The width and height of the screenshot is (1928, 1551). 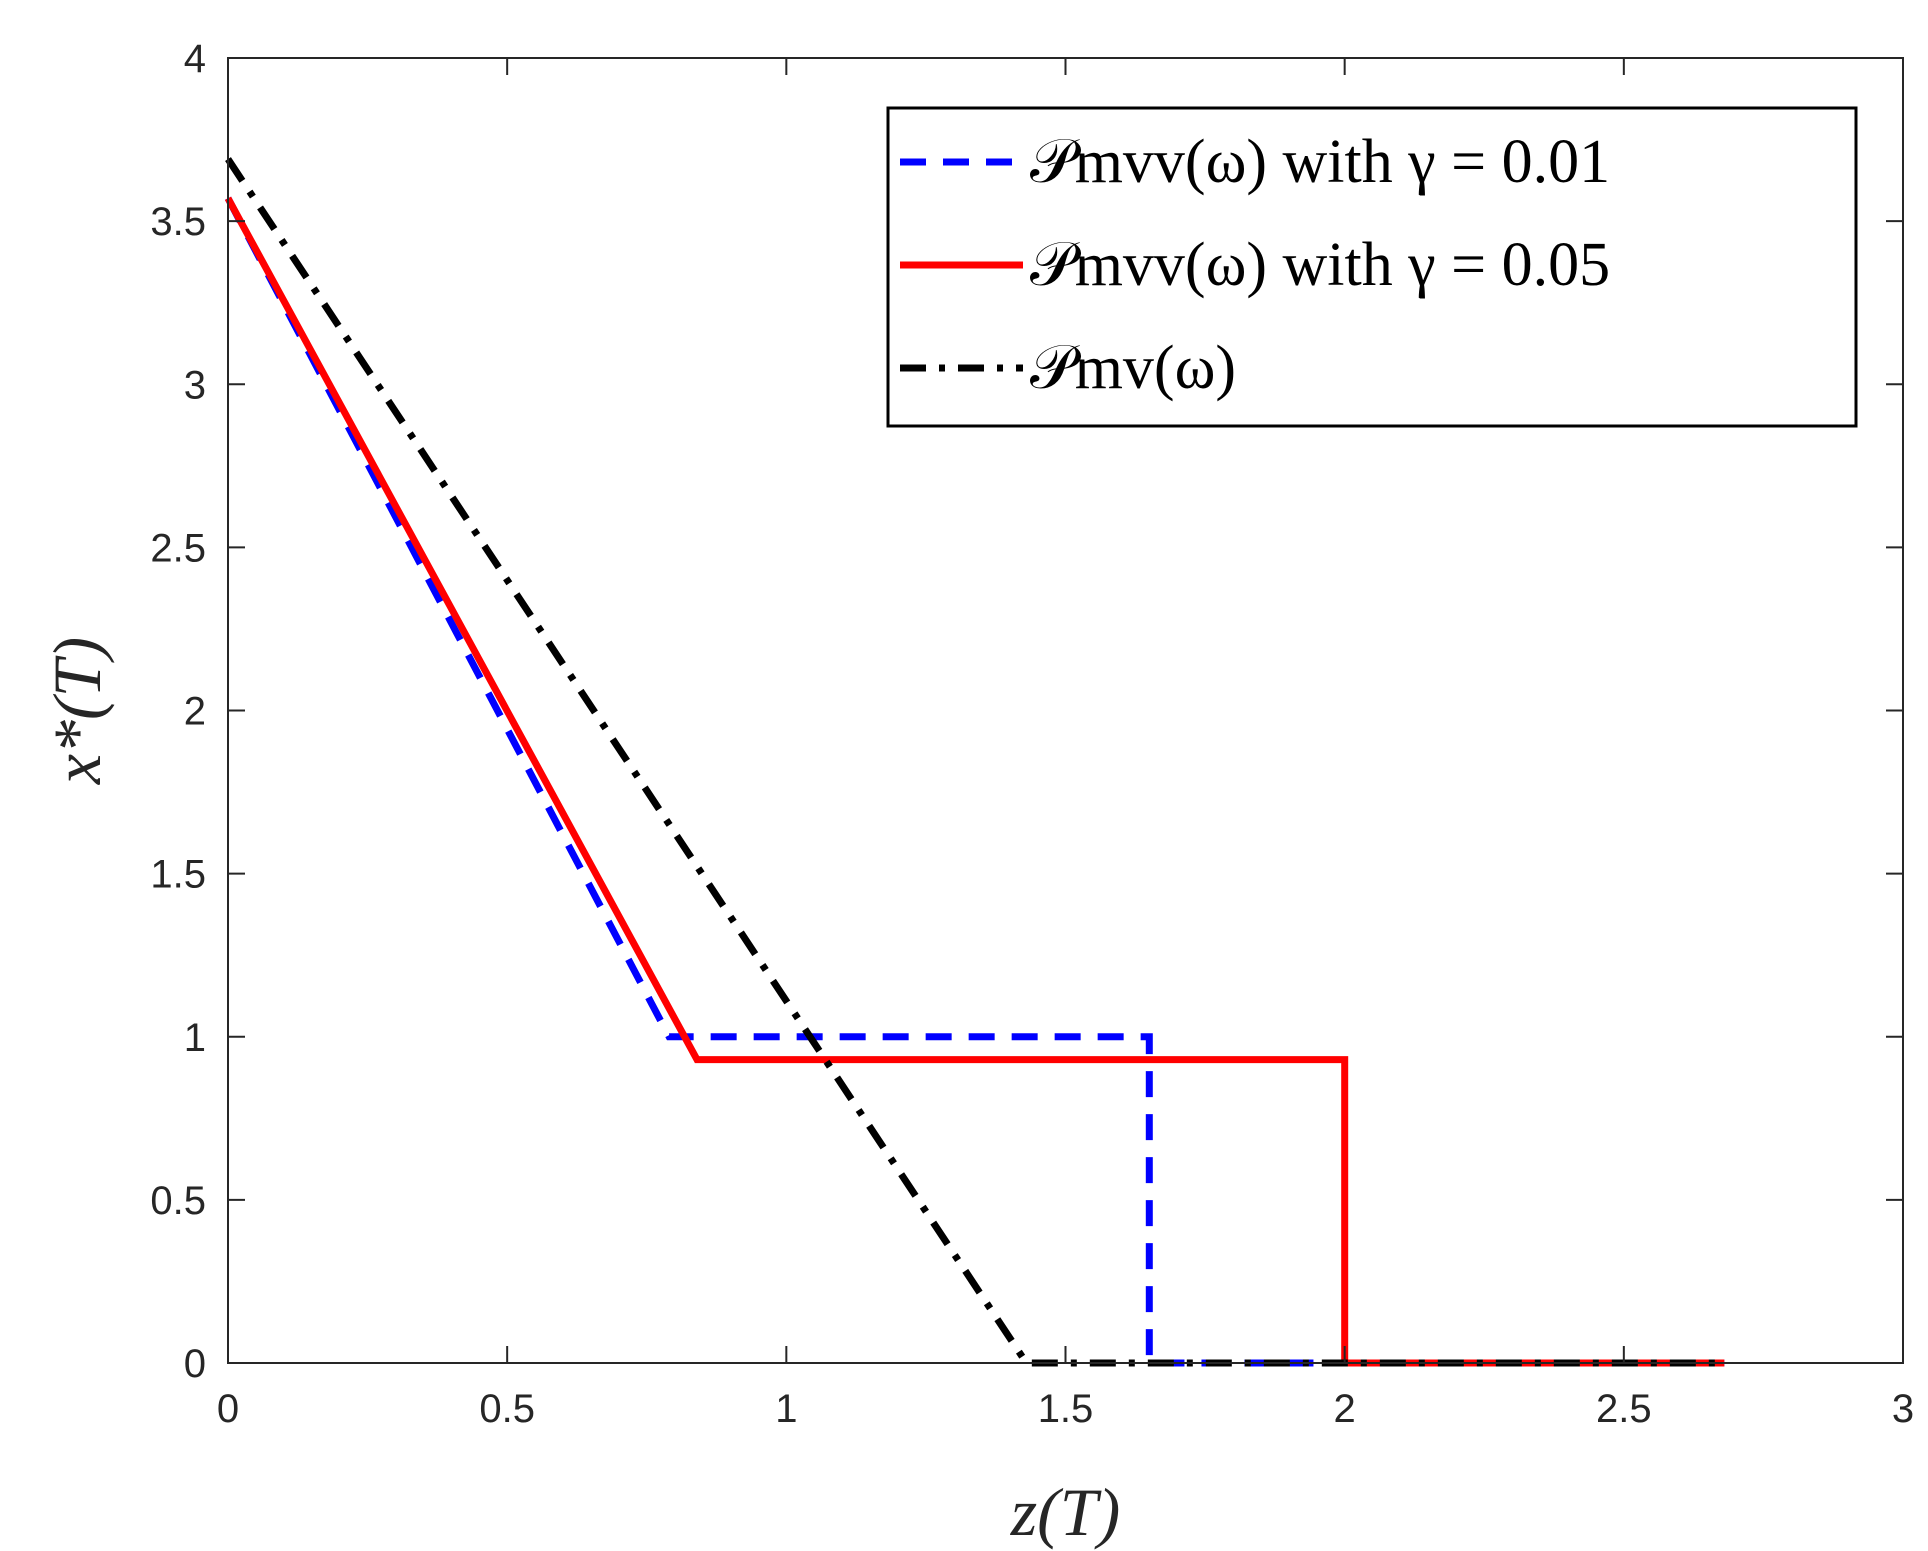 I want to click on y-tick-label: 3.5, so click(x=178, y=222).